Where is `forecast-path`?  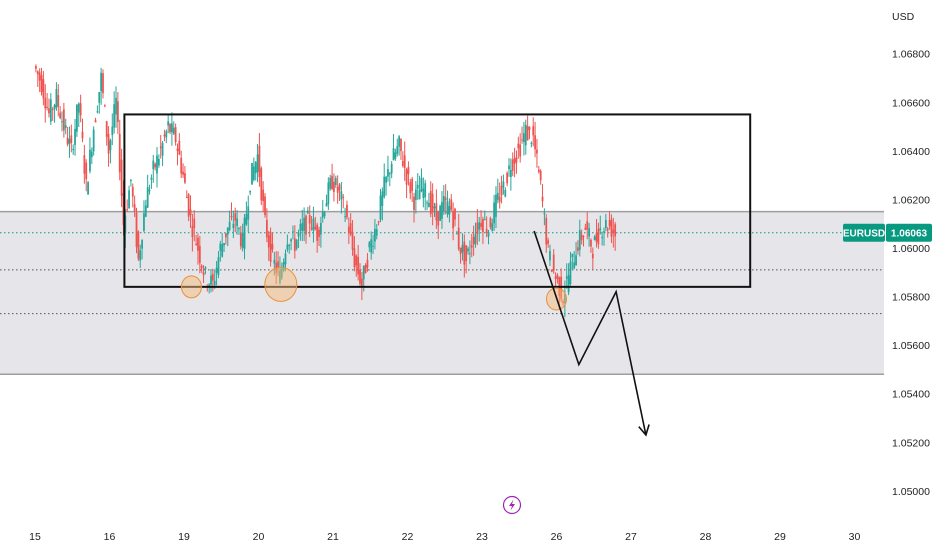
forecast-path is located at coordinates (590, 333).